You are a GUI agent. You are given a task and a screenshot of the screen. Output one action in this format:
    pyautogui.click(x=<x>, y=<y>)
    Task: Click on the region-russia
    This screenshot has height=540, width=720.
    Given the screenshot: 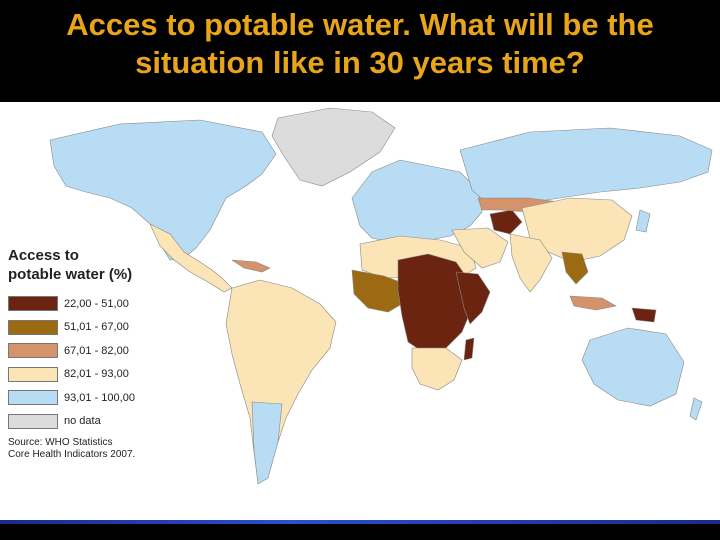 What is the action you would take?
    pyautogui.click(x=586, y=167)
    